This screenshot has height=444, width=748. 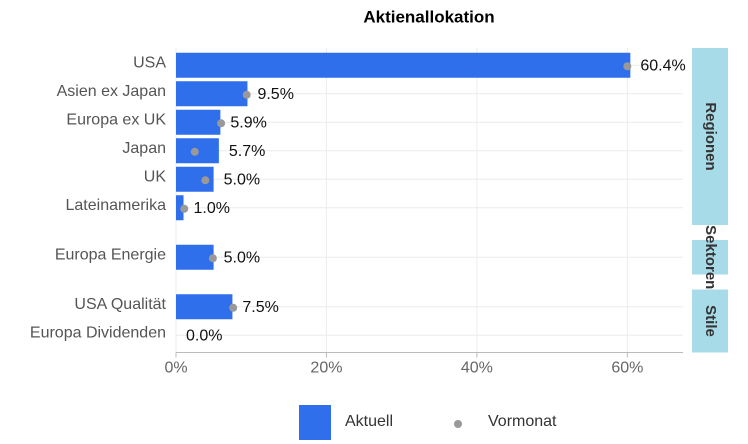 What do you see at coordinates (155, 176) in the screenshot?
I see `y-tick-label: UK` at bounding box center [155, 176].